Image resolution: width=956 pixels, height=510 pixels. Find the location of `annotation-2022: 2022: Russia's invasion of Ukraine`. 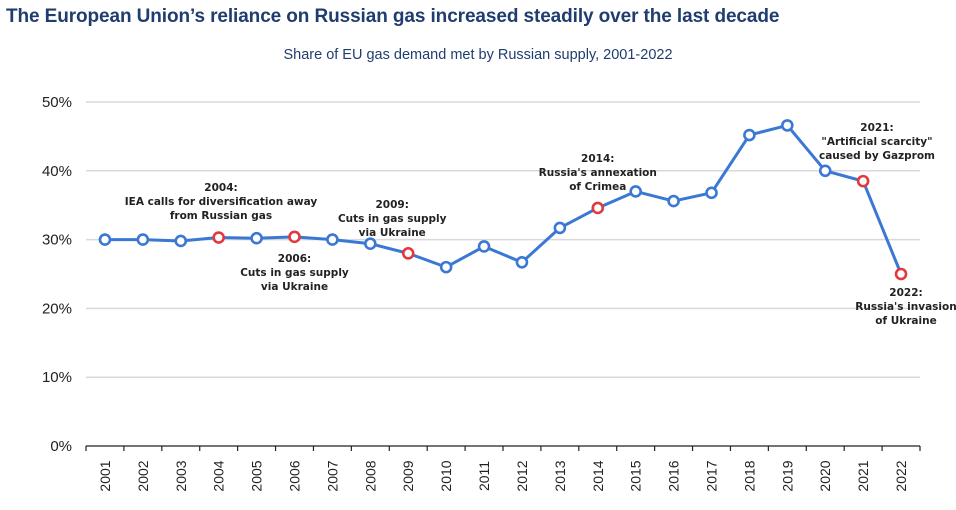

annotation-2022: 2022: Russia's invasion of Ukraine is located at coordinates (905, 307).